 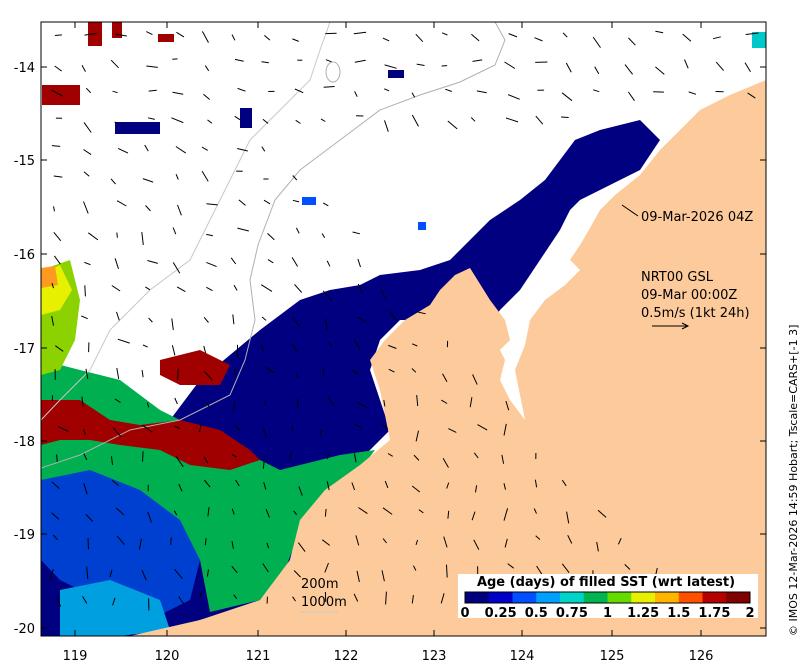 What do you see at coordinates (324, 602) in the screenshot?
I see `contour-1000m-label: 1000m` at bounding box center [324, 602].